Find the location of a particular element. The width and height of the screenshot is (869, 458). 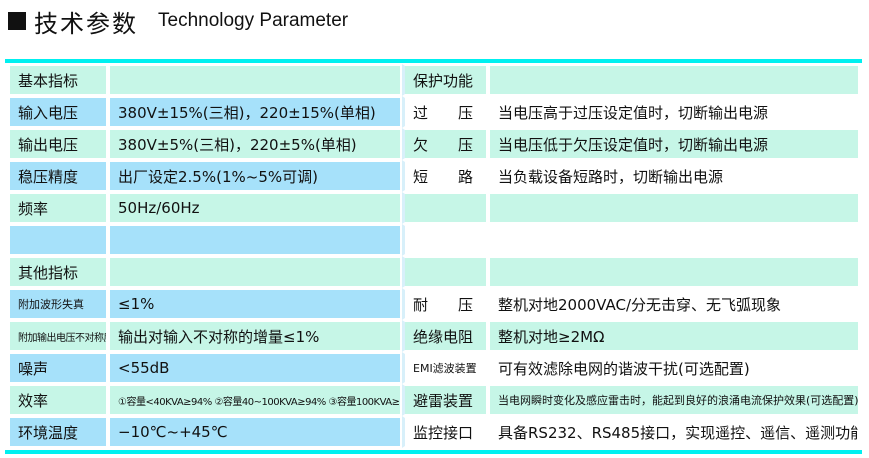

param-label: 基本指标 is located at coordinates (58, 80).